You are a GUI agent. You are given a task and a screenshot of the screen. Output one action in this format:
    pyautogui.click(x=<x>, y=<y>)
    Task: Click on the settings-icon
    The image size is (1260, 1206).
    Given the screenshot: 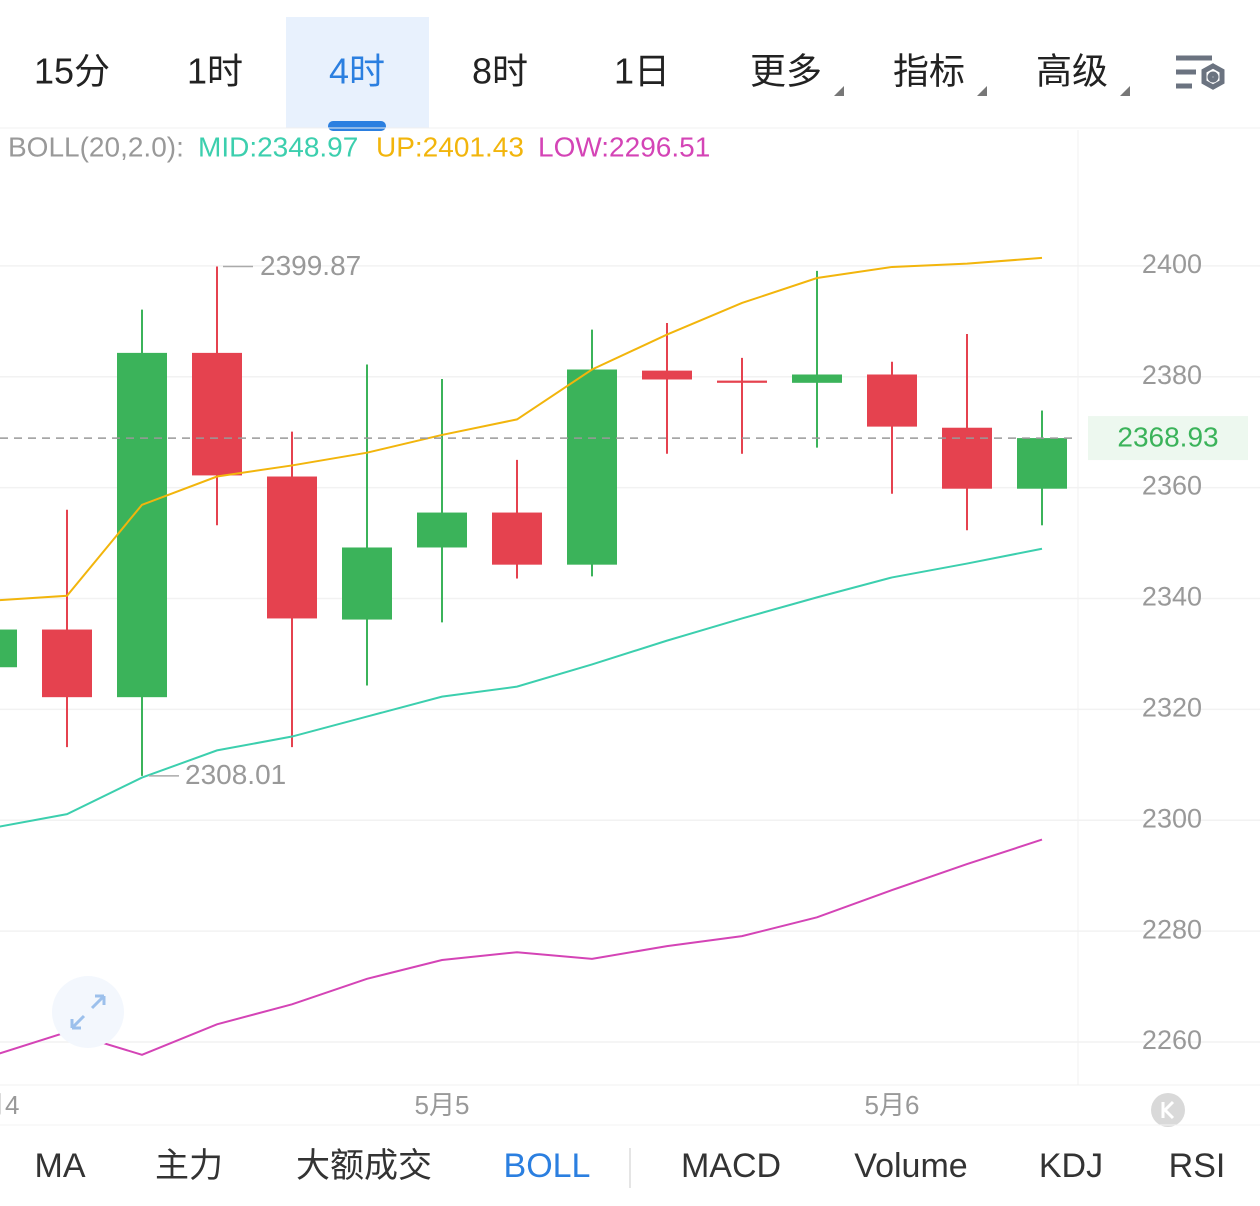 What is the action you would take?
    pyautogui.click(x=1200, y=72)
    